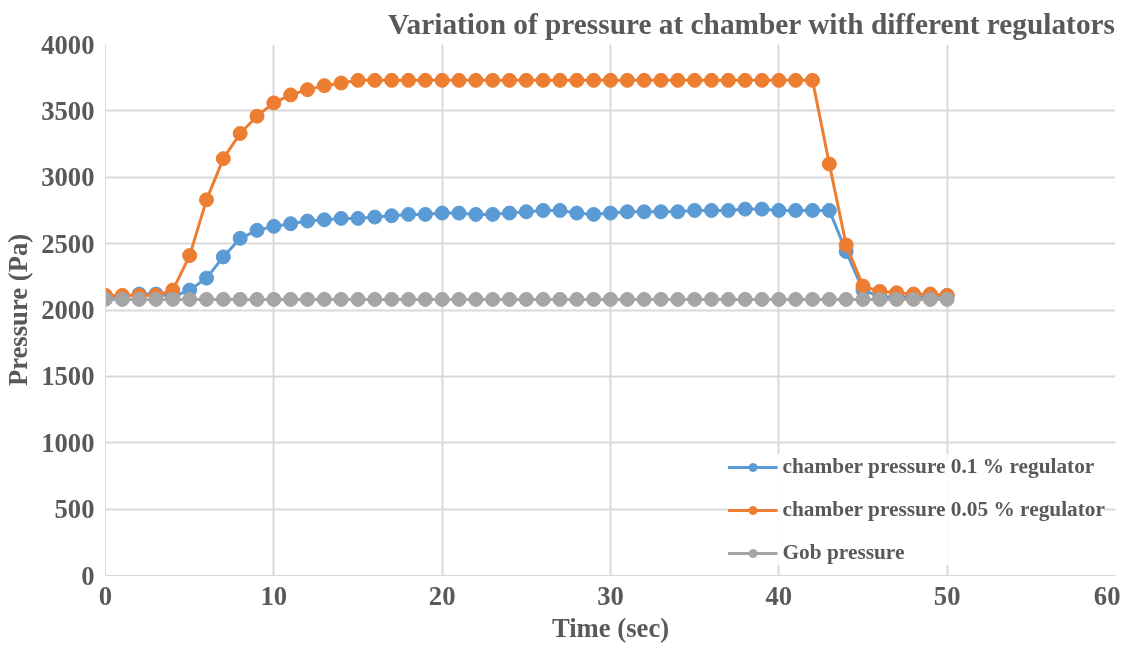 This screenshot has height=651, width=1136. What do you see at coordinates (18, 310) in the screenshot?
I see `y-axis-title: Pressure (Pa)` at bounding box center [18, 310].